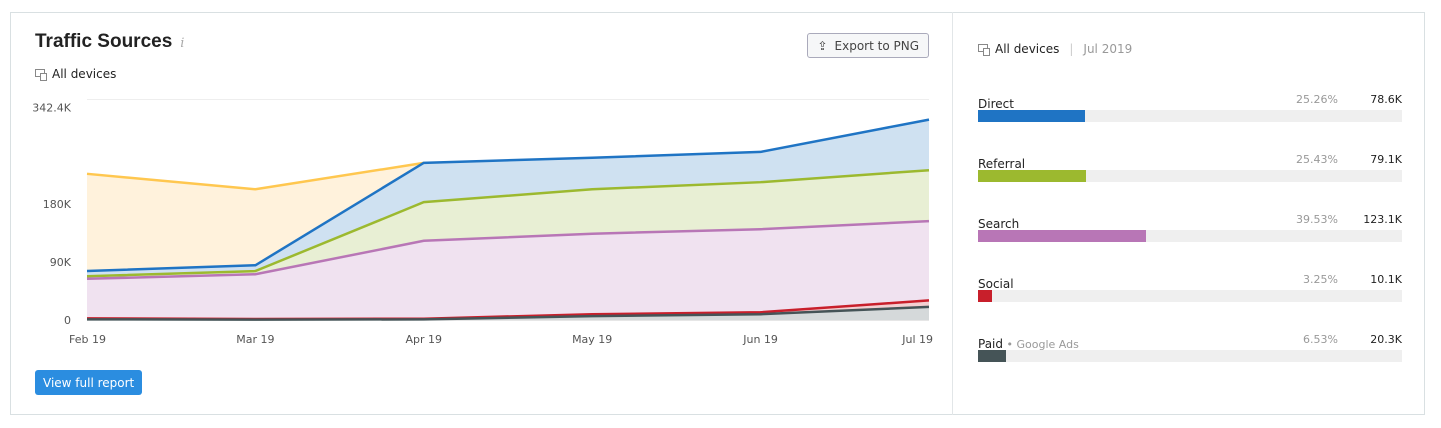 The image size is (1441, 428). I want to click on title-bar: Traffic Sources i, so click(109, 42).